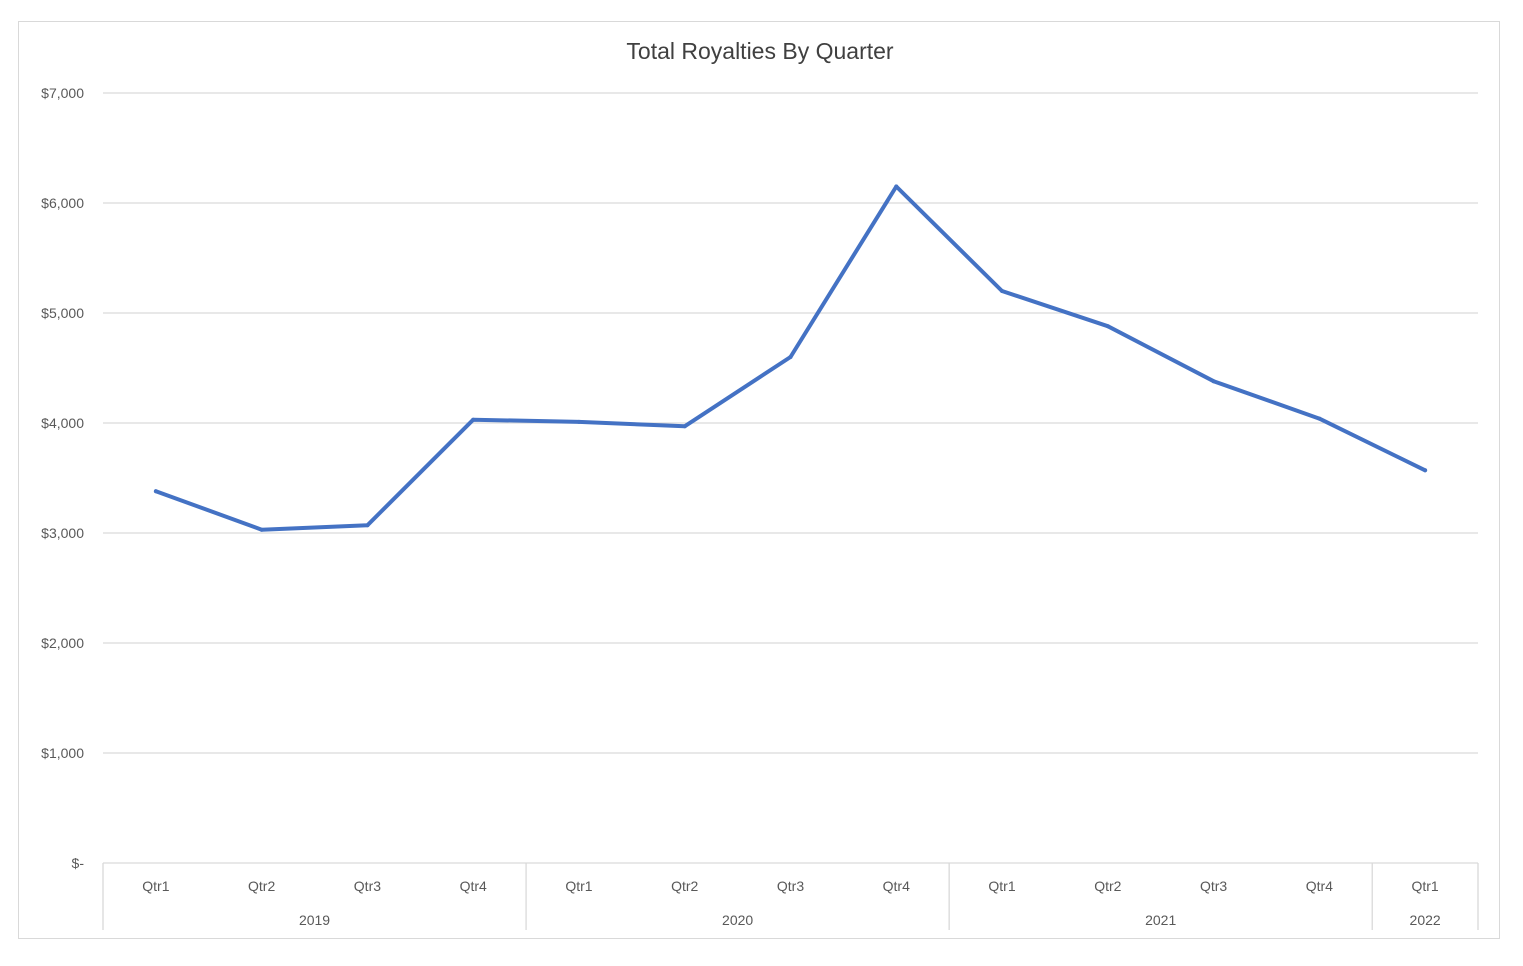 This screenshot has width=1523, height=966. Describe the element at coordinates (62, 93) in the screenshot. I see `y-tick-label: $7,000` at that location.